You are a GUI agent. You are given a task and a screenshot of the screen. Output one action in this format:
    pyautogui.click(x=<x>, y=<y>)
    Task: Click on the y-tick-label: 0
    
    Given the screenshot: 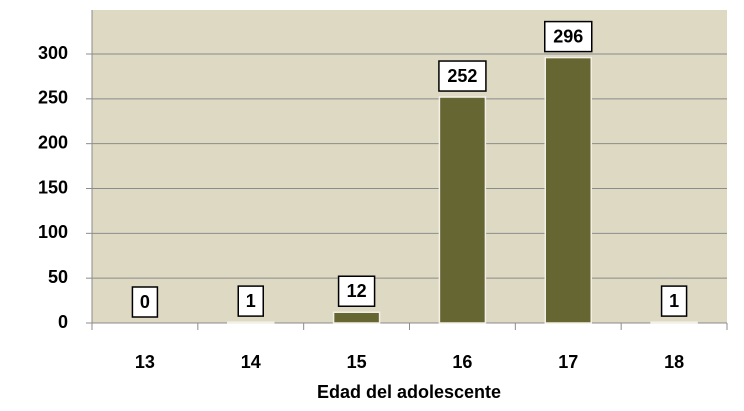 What is the action you would take?
    pyautogui.click(x=63, y=322)
    